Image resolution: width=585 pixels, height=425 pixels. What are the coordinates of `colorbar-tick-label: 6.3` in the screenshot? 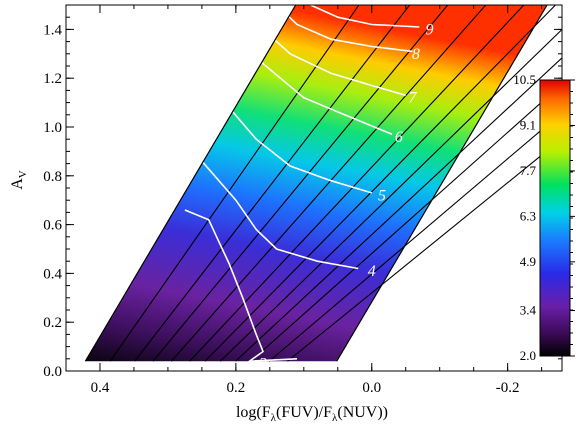 It's located at (528, 215).